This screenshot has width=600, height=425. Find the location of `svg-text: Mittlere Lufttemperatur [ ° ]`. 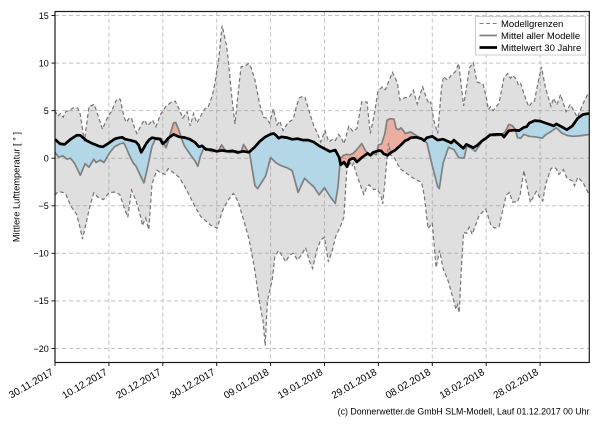

svg-text: Mittlere Lufttemperatur [ ° ] is located at coordinates (17, 187).